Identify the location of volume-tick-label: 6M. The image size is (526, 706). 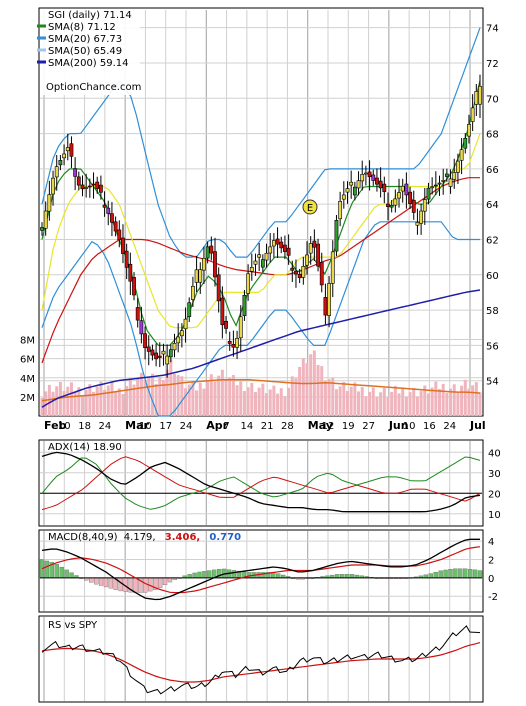
(27, 360).